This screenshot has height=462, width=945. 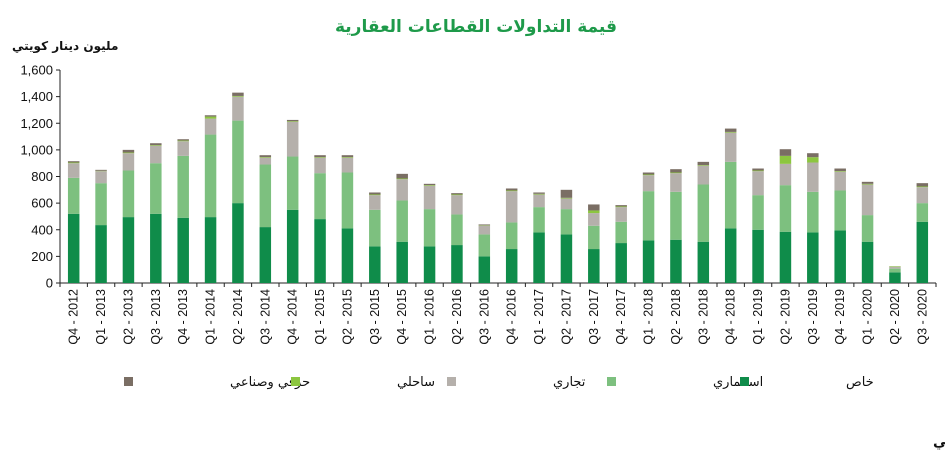 I want to click on source-note: المصدر: وزارة العدل- بيت التمويل الكويتي, so click(x=939, y=442).